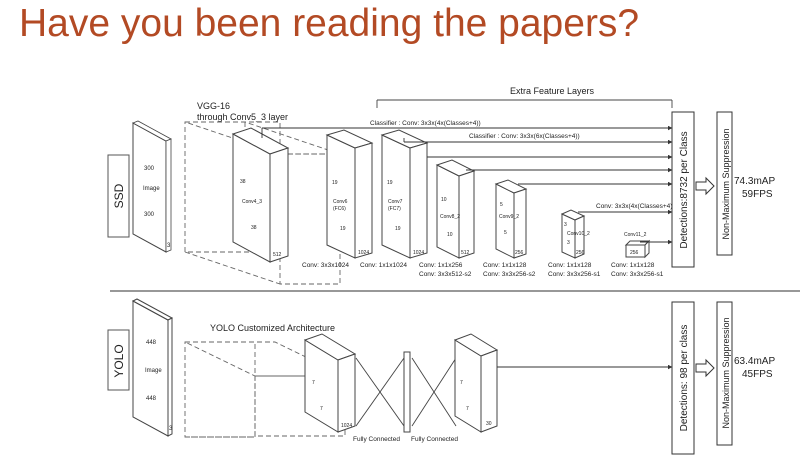  Describe the element at coordinates (329, 23) in the screenshot. I see `slide-title: Have you been reading the papers?` at that location.